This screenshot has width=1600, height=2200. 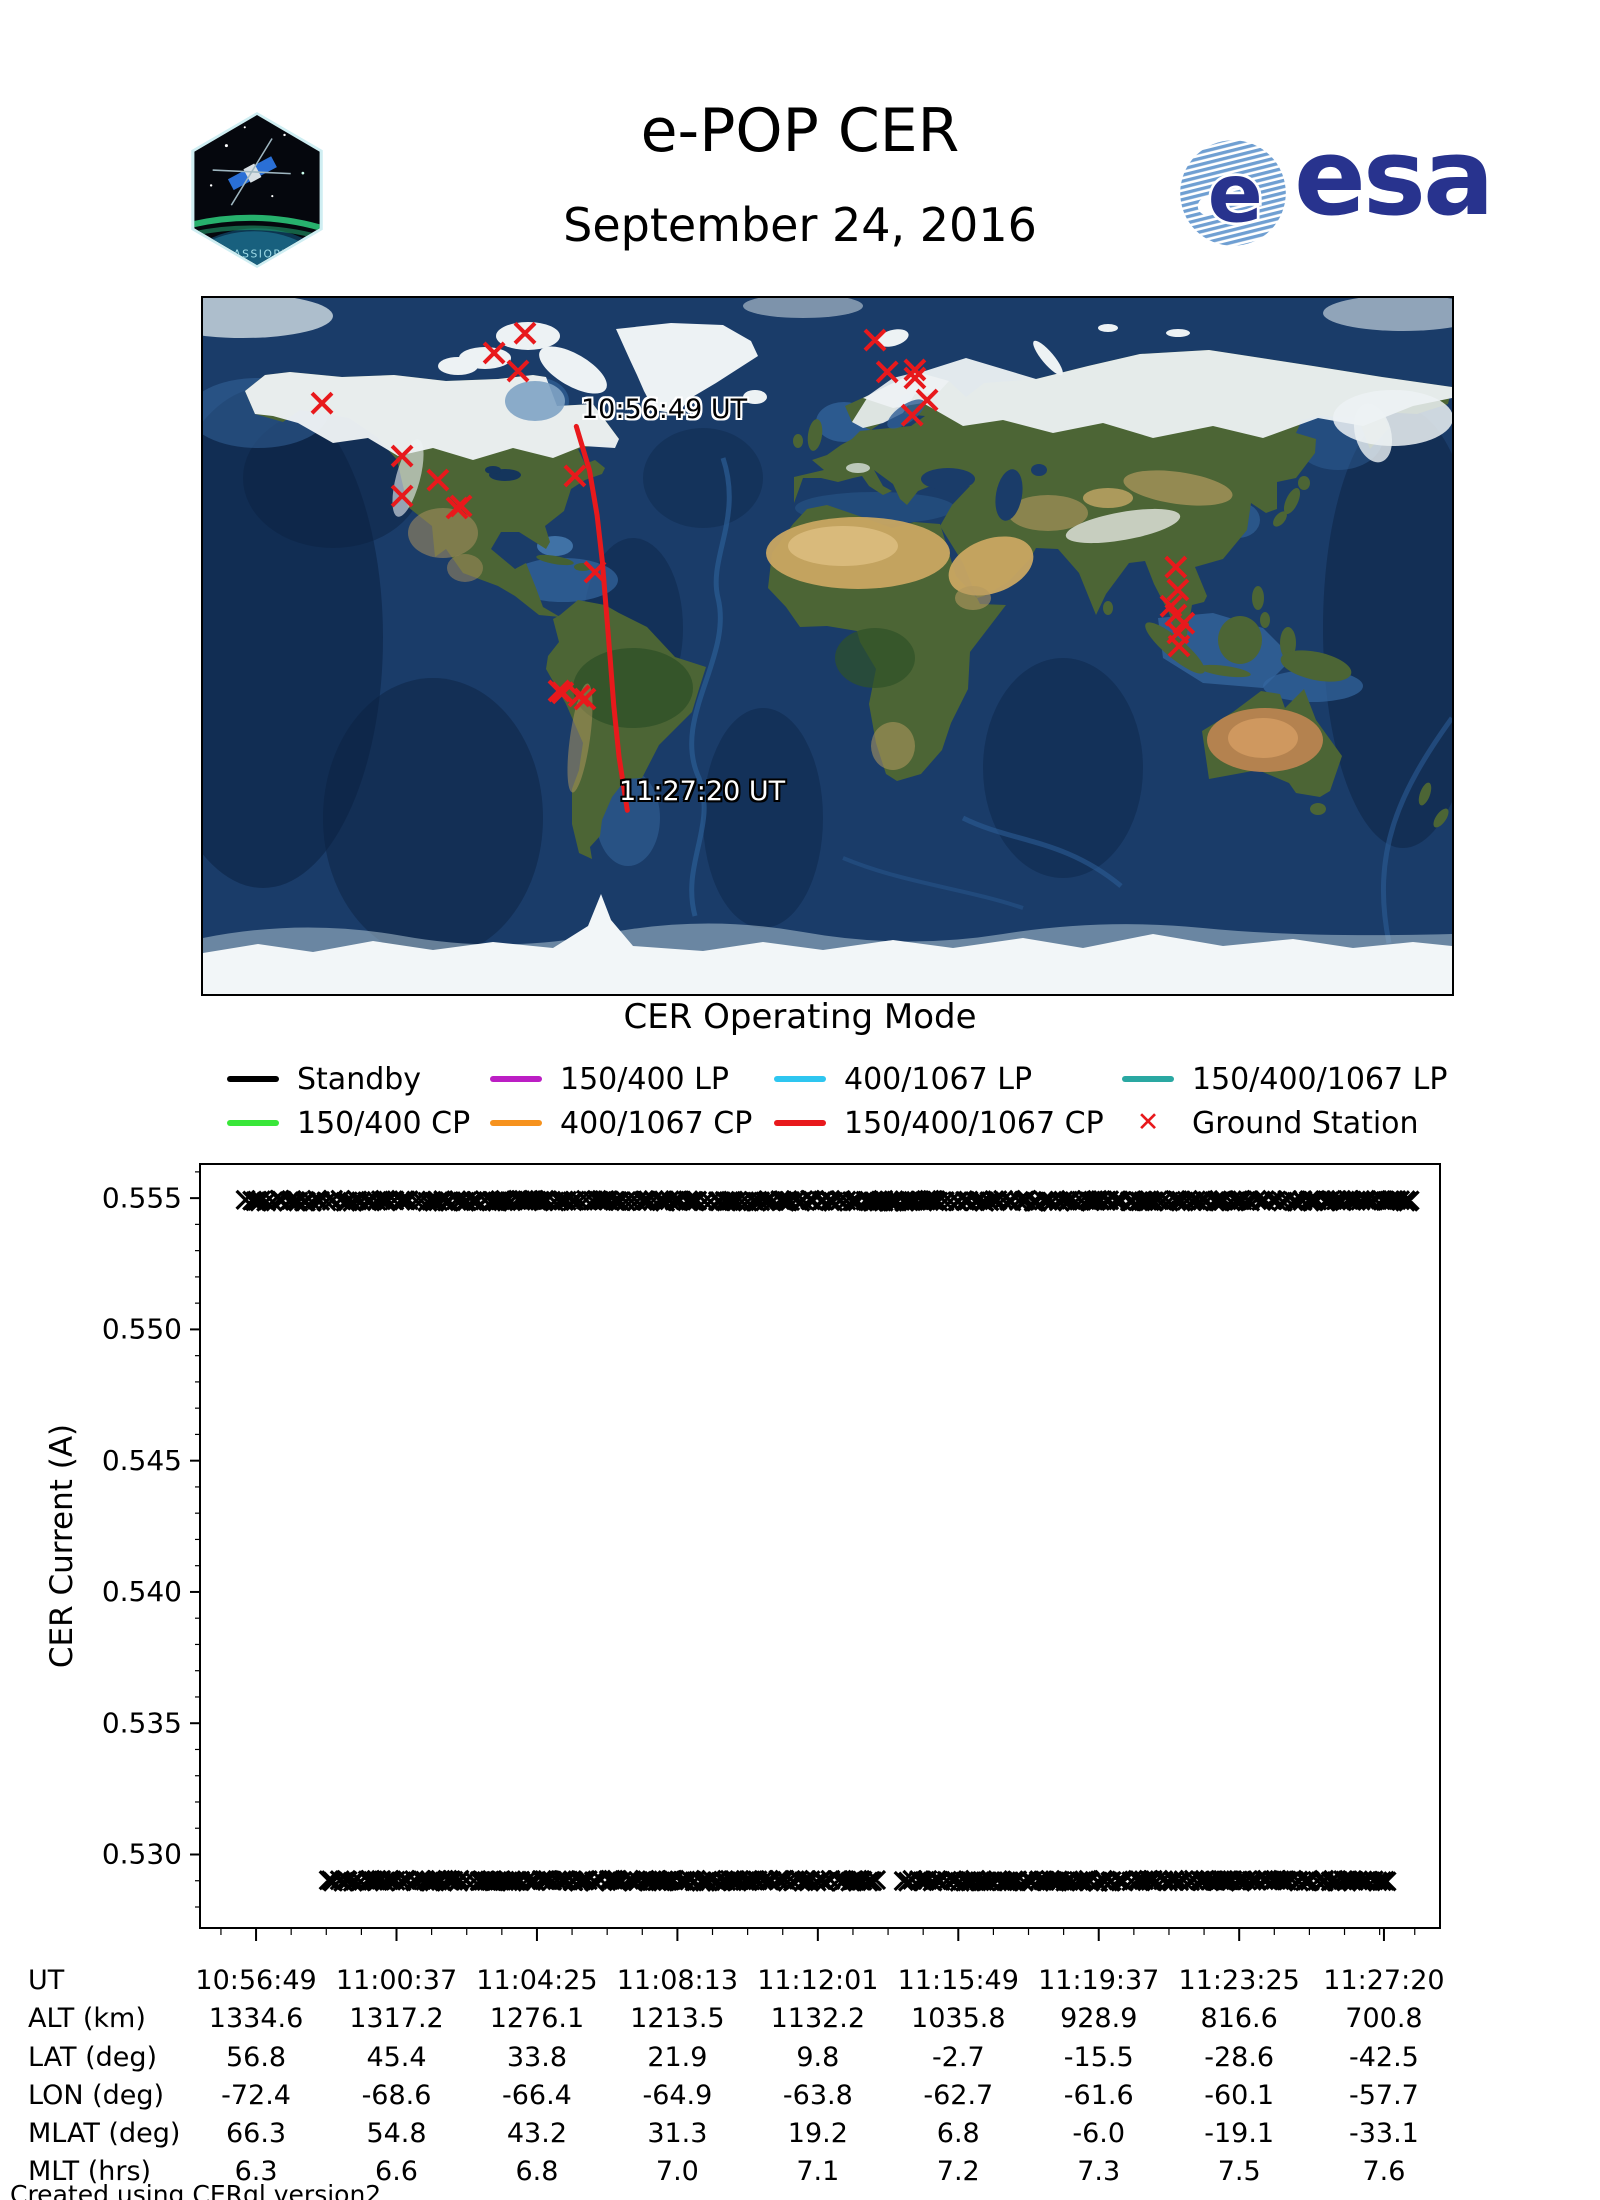 What do you see at coordinates (800, 225) in the screenshot?
I see `page-date: September 24, 2016` at bounding box center [800, 225].